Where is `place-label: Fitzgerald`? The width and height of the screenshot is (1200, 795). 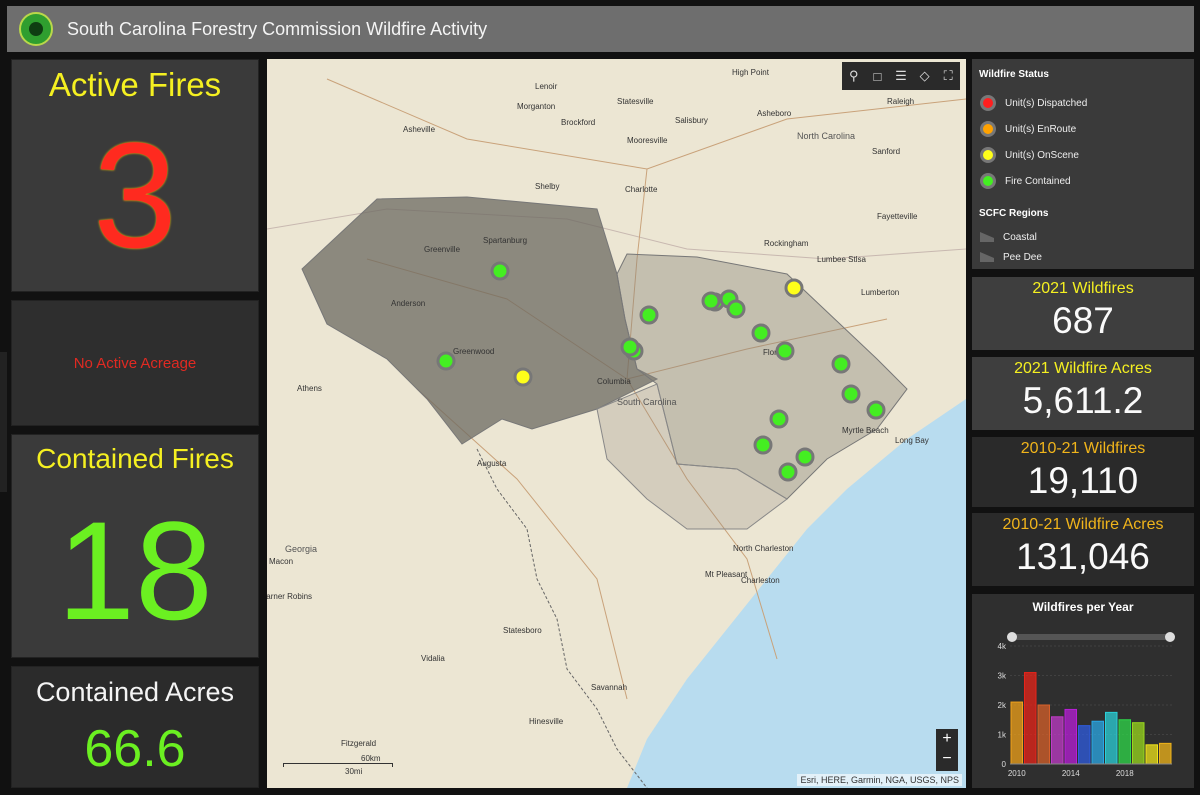 place-label: Fitzgerald is located at coordinates (358, 743).